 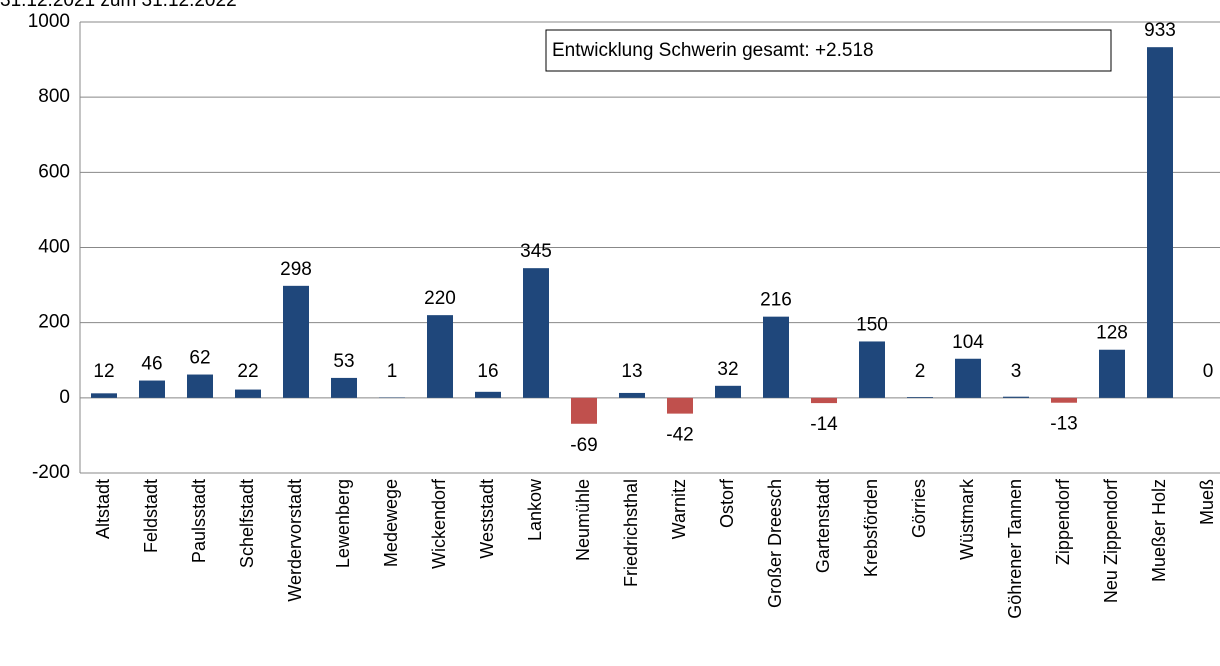 What do you see at coordinates (343, 523) in the screenshot?
I see `x-tick-label: Lewenberg` at bounding box center [343, 523].